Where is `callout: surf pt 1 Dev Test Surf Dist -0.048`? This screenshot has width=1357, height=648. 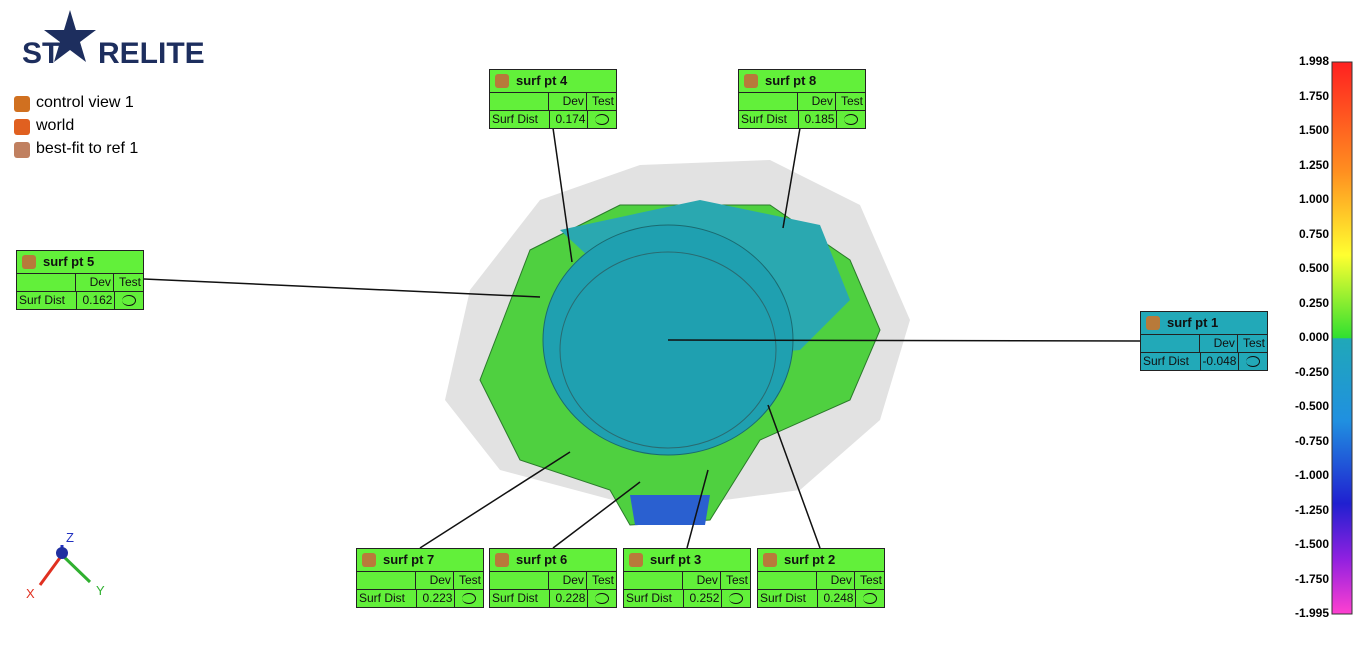
callout: surf pt 1 Dev Test Surf Dist -0.048 is located at coordinates (1204, 341).